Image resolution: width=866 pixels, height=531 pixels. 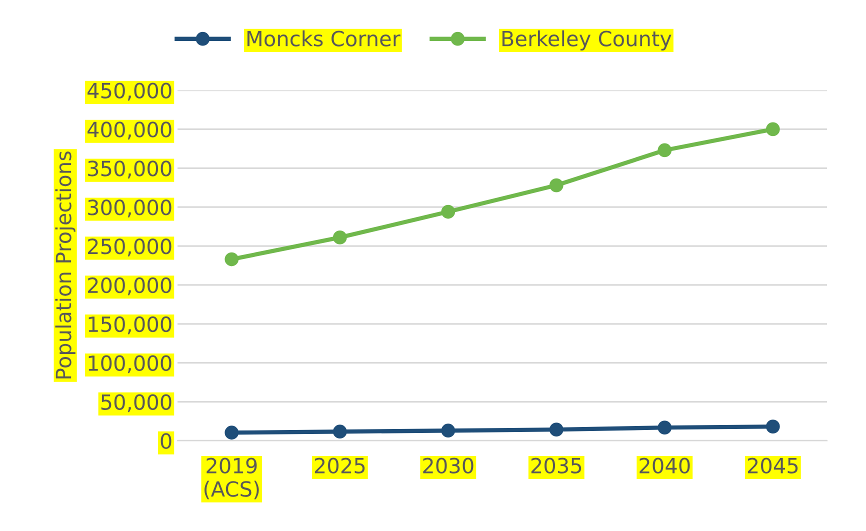 I want to click on x-tick-label: 2040, so click(x=665, y=466).